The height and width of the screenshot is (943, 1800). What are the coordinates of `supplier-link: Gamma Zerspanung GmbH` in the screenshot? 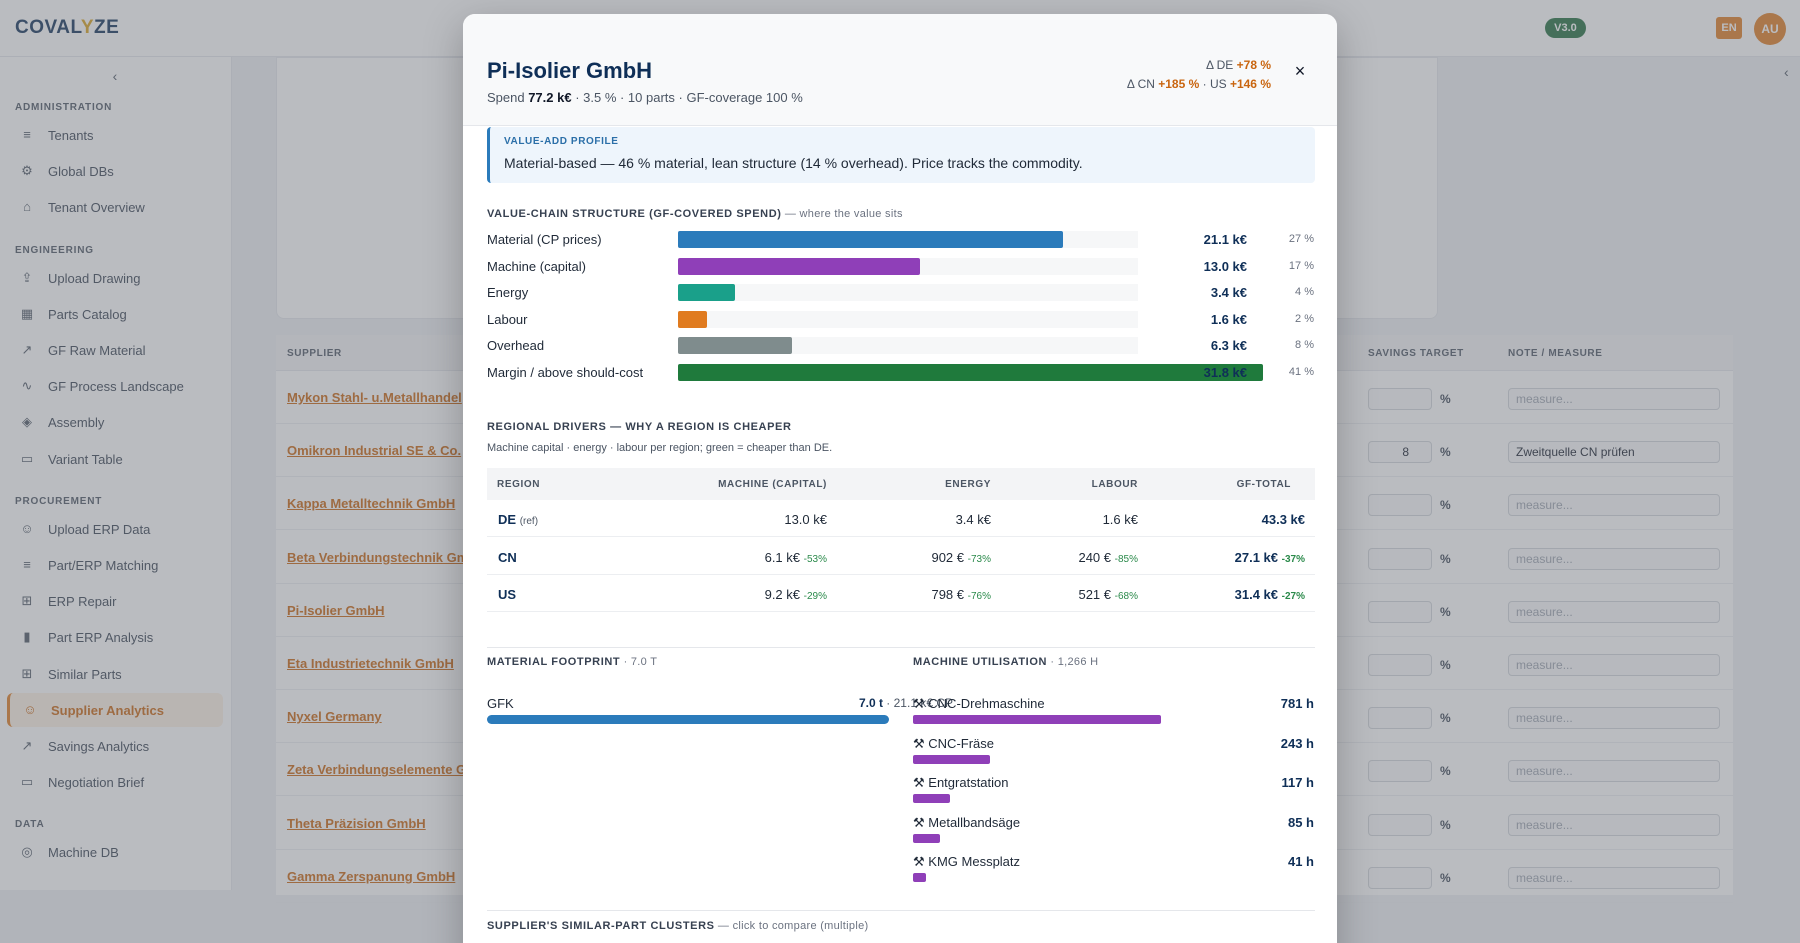 It's located at (371, 876).